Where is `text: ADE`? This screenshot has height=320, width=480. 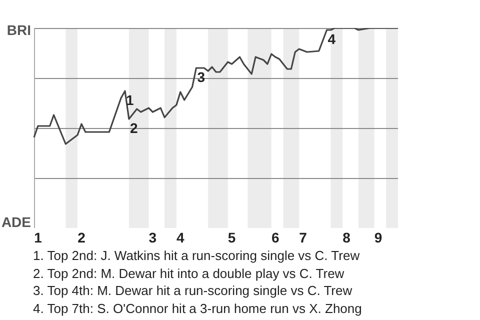
text: ADE is located at coordinates (16, 222).